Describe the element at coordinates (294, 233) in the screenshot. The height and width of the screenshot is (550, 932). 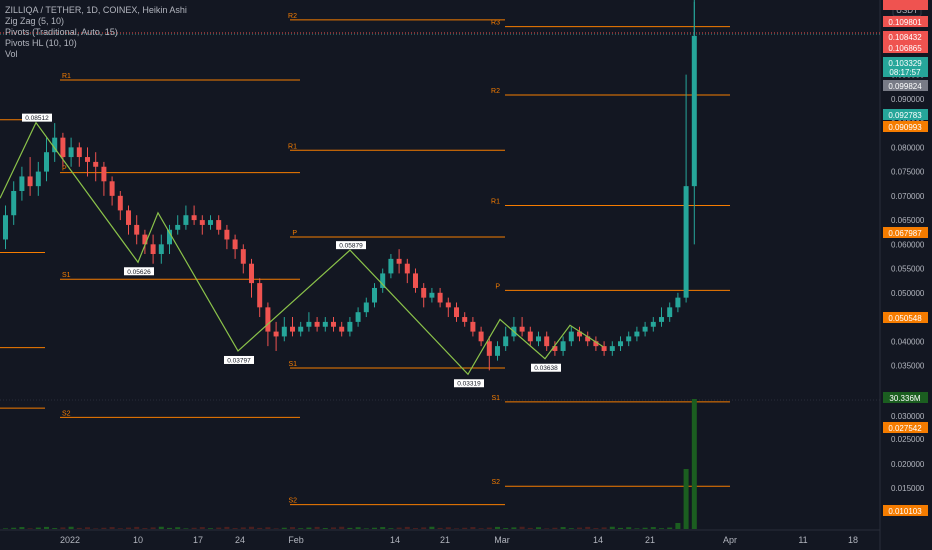
I see `pivot-label-feb-p: P` at that location.